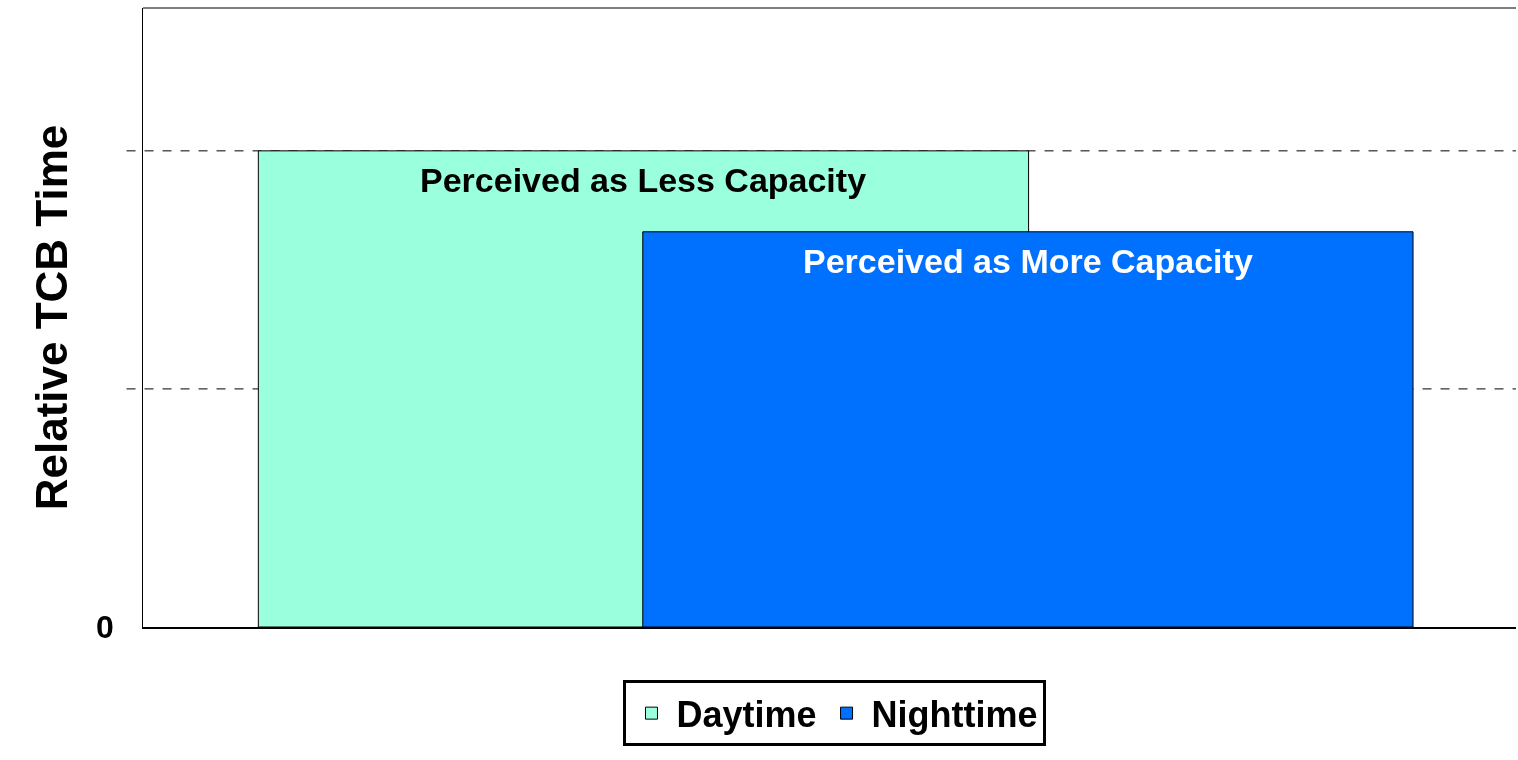 This screenshot has height=760, width=1518. I want to click on legend-label: Daytime, so click(746, 715).